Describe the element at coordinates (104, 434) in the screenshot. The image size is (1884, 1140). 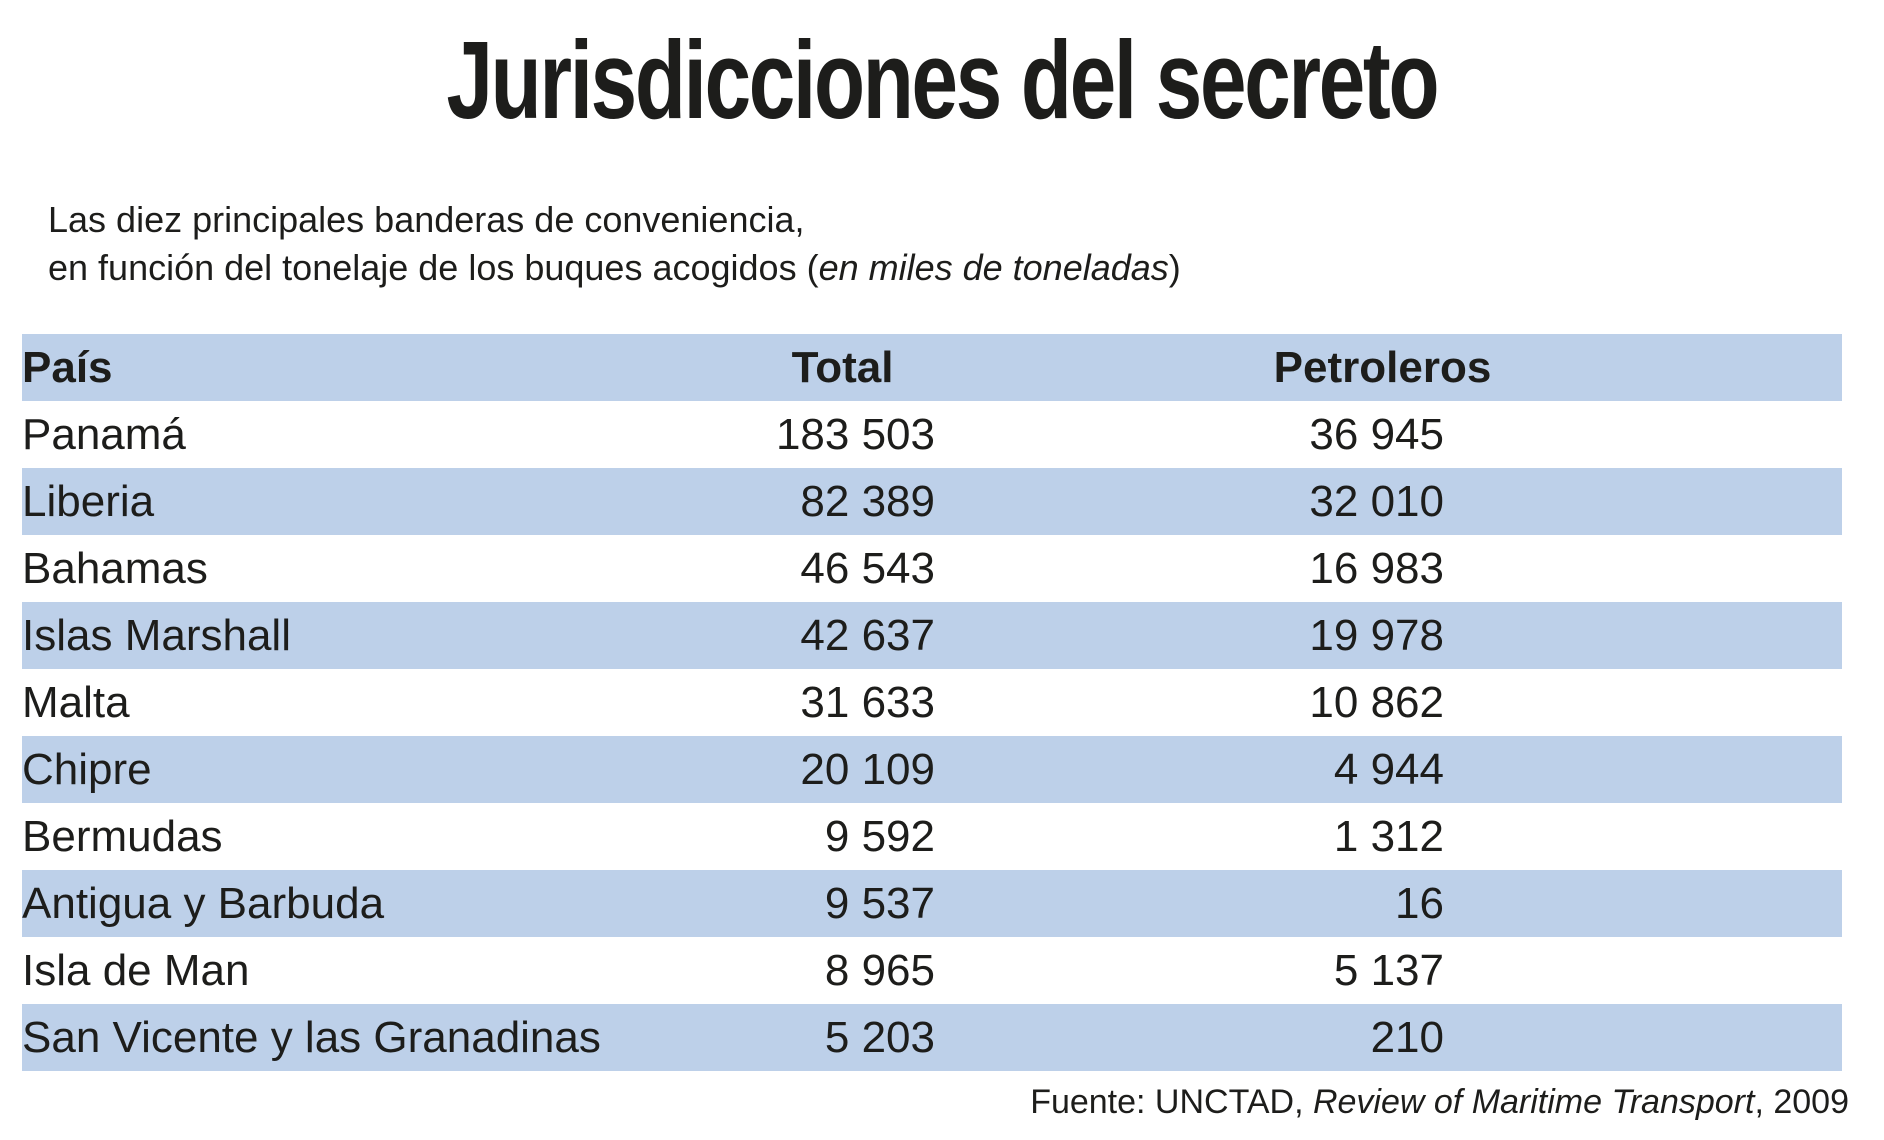
I see `country-cell: Panamá` at that location.